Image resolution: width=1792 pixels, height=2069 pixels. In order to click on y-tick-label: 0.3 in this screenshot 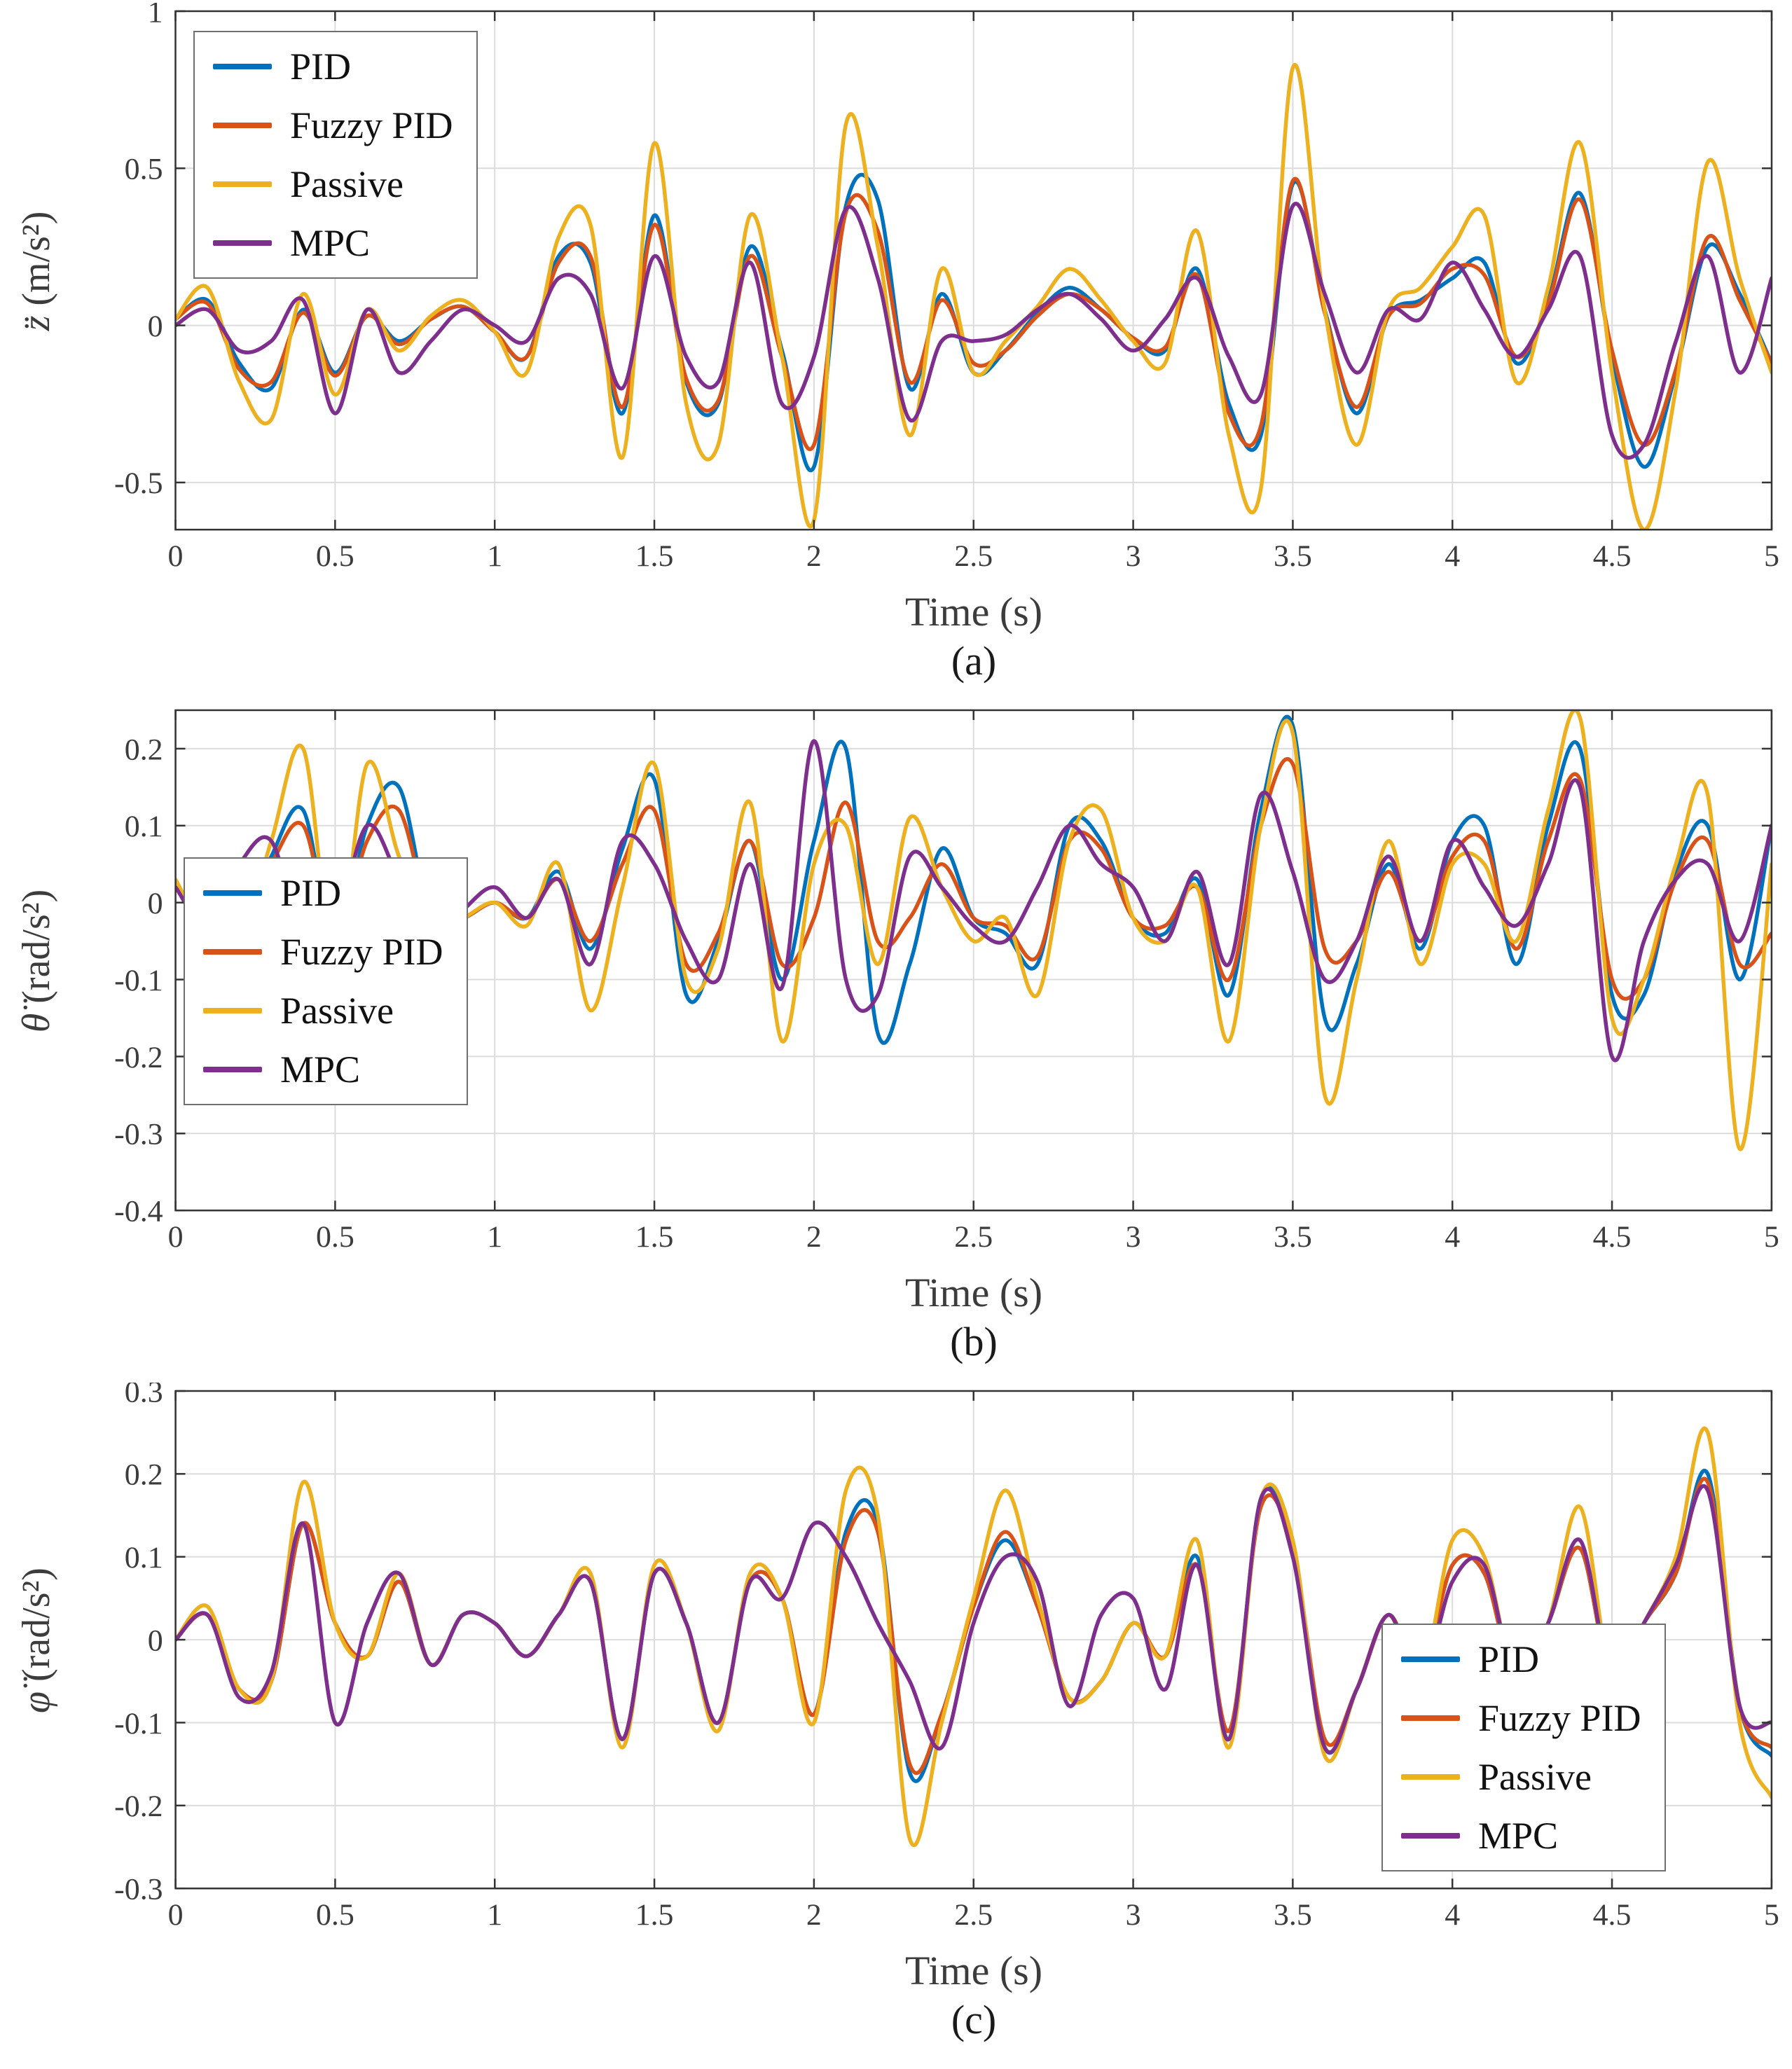, I will do `click(144, 1396)`.